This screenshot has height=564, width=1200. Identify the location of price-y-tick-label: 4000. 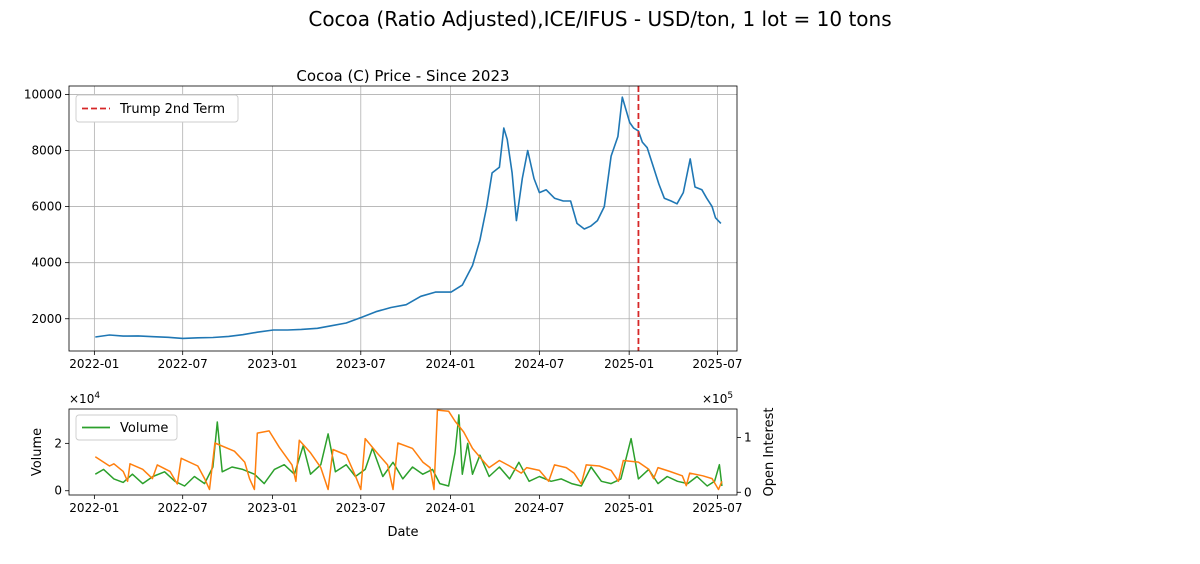
(46, 263).